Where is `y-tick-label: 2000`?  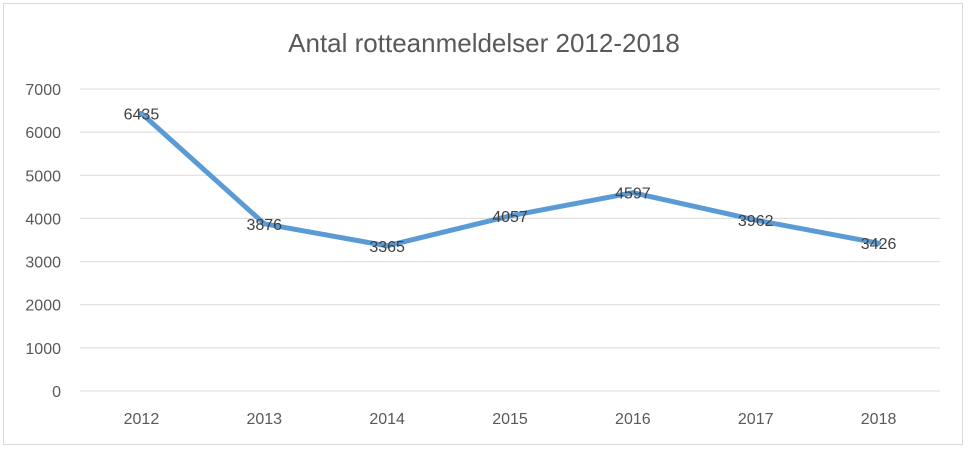 y-tick-label: 2000 is located at coordinates (43, 306).